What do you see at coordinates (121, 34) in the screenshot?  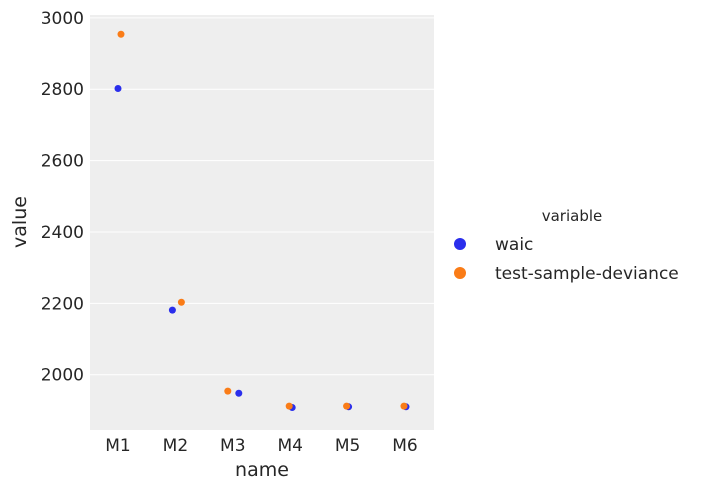 I see `data-point-test-sample-deviance-M1` at bounding box center [121, 34].